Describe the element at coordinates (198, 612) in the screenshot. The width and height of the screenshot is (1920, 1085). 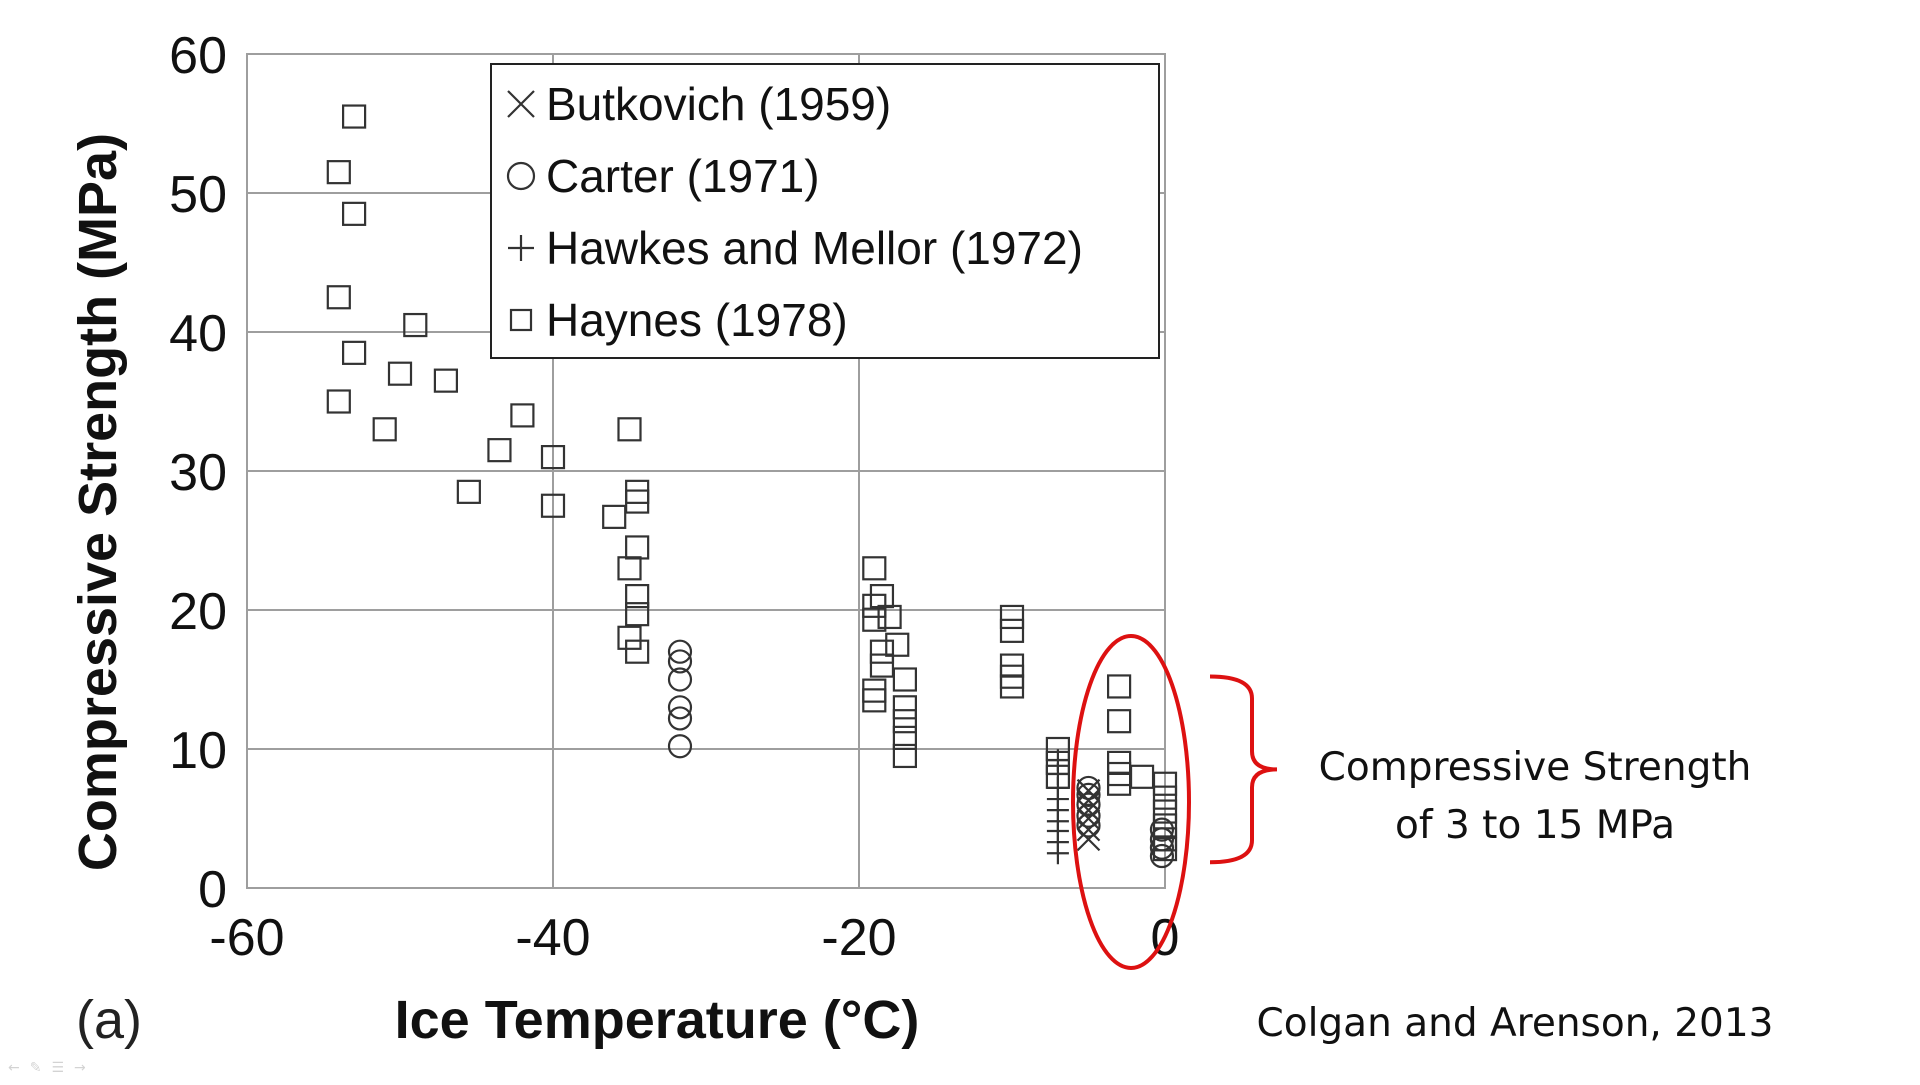
I see `y-tick-label: 20` at that location.